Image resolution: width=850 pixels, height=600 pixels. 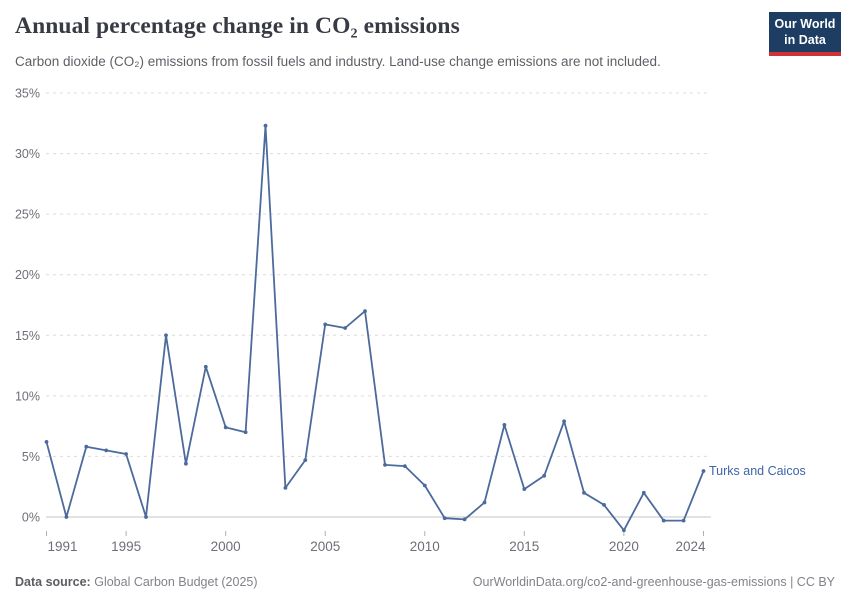 I want to click on owid-logo: Our World in Data, so click(x=805, y=34).